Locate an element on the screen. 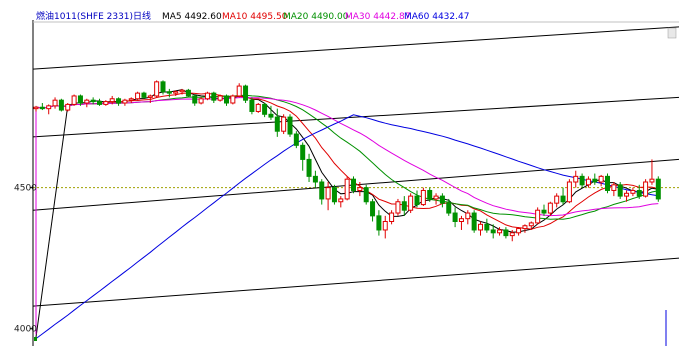  y-tick-label-1: 4000 is located at coordinates (25, 330).